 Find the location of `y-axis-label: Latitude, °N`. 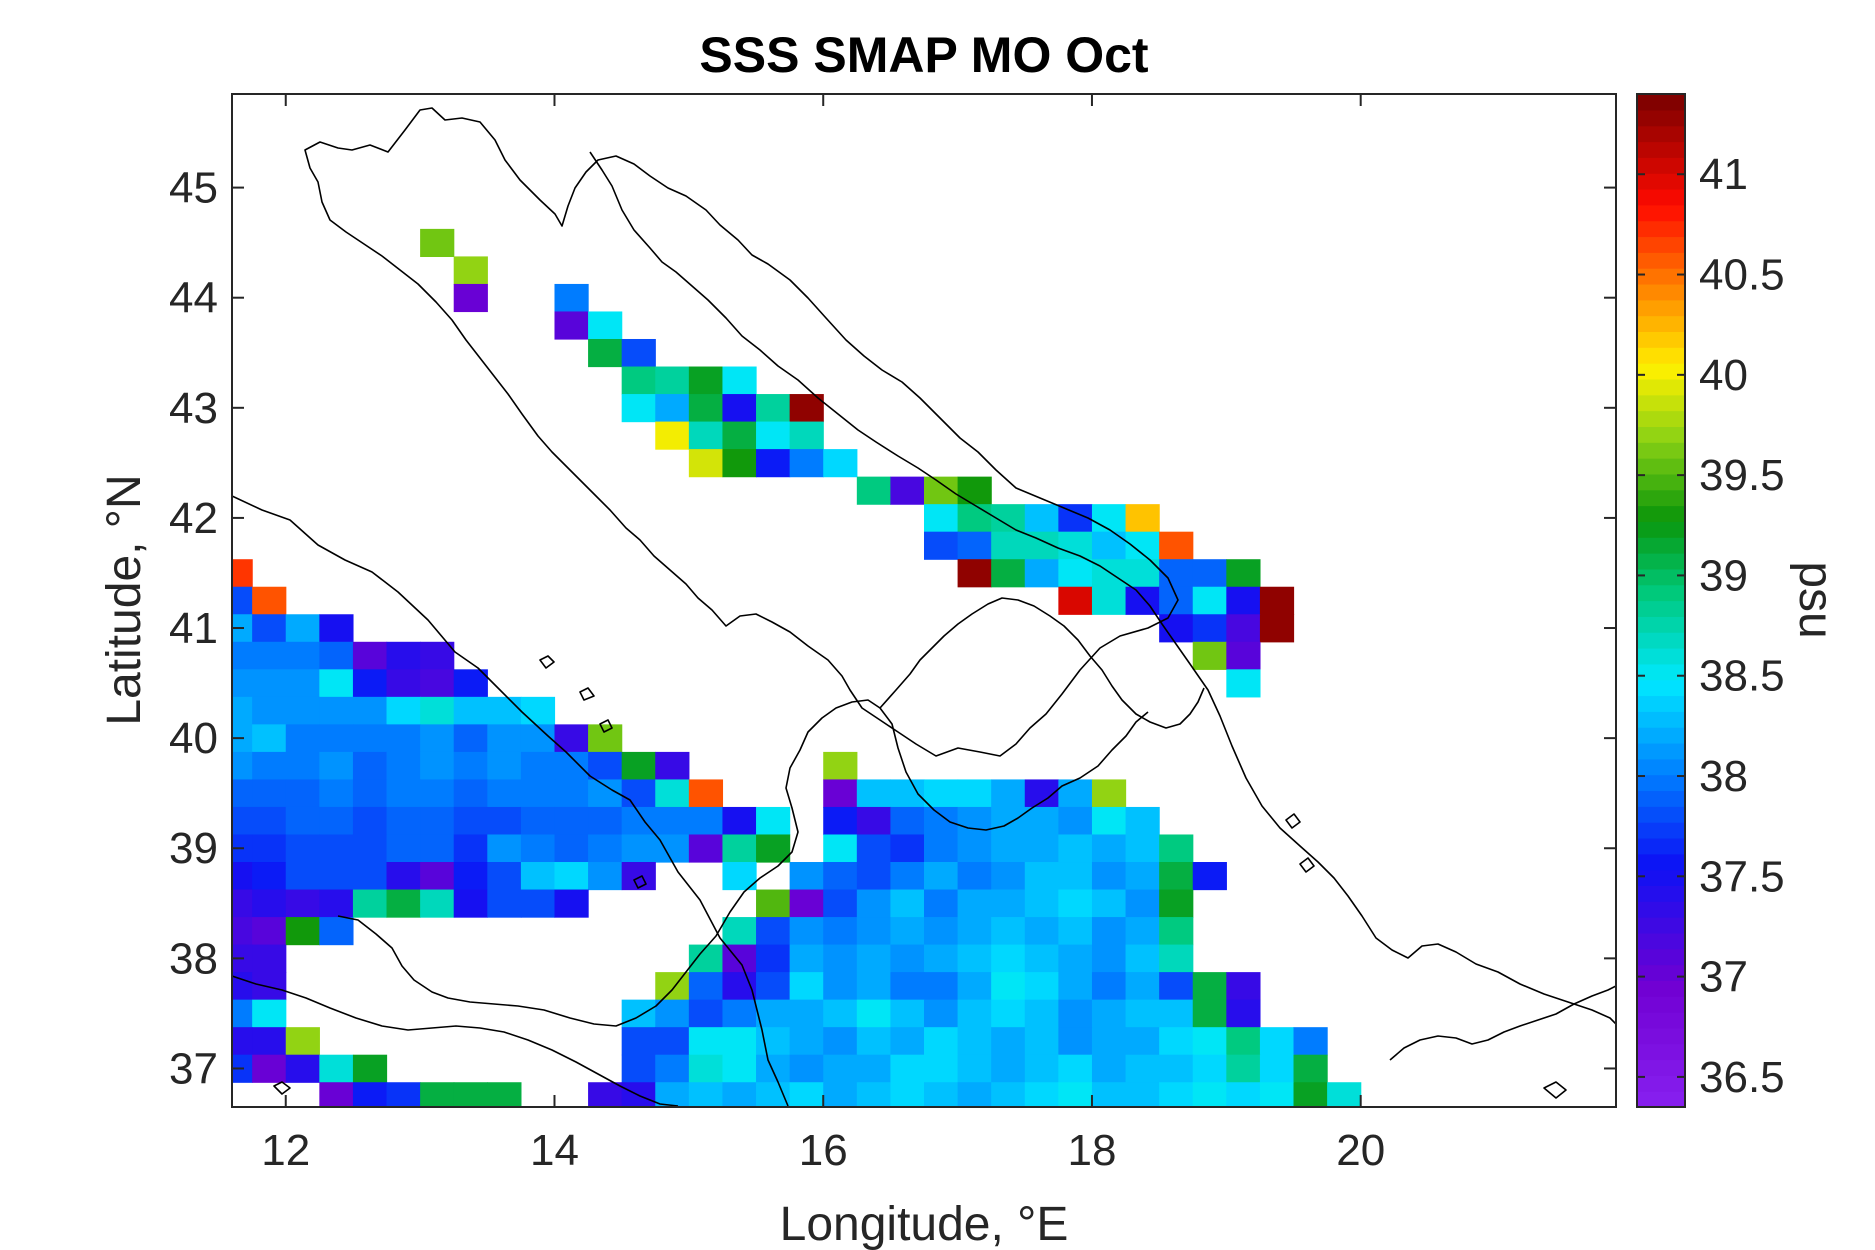

y-axis-label: Latitude, °N is located at coordinates (124, 599).